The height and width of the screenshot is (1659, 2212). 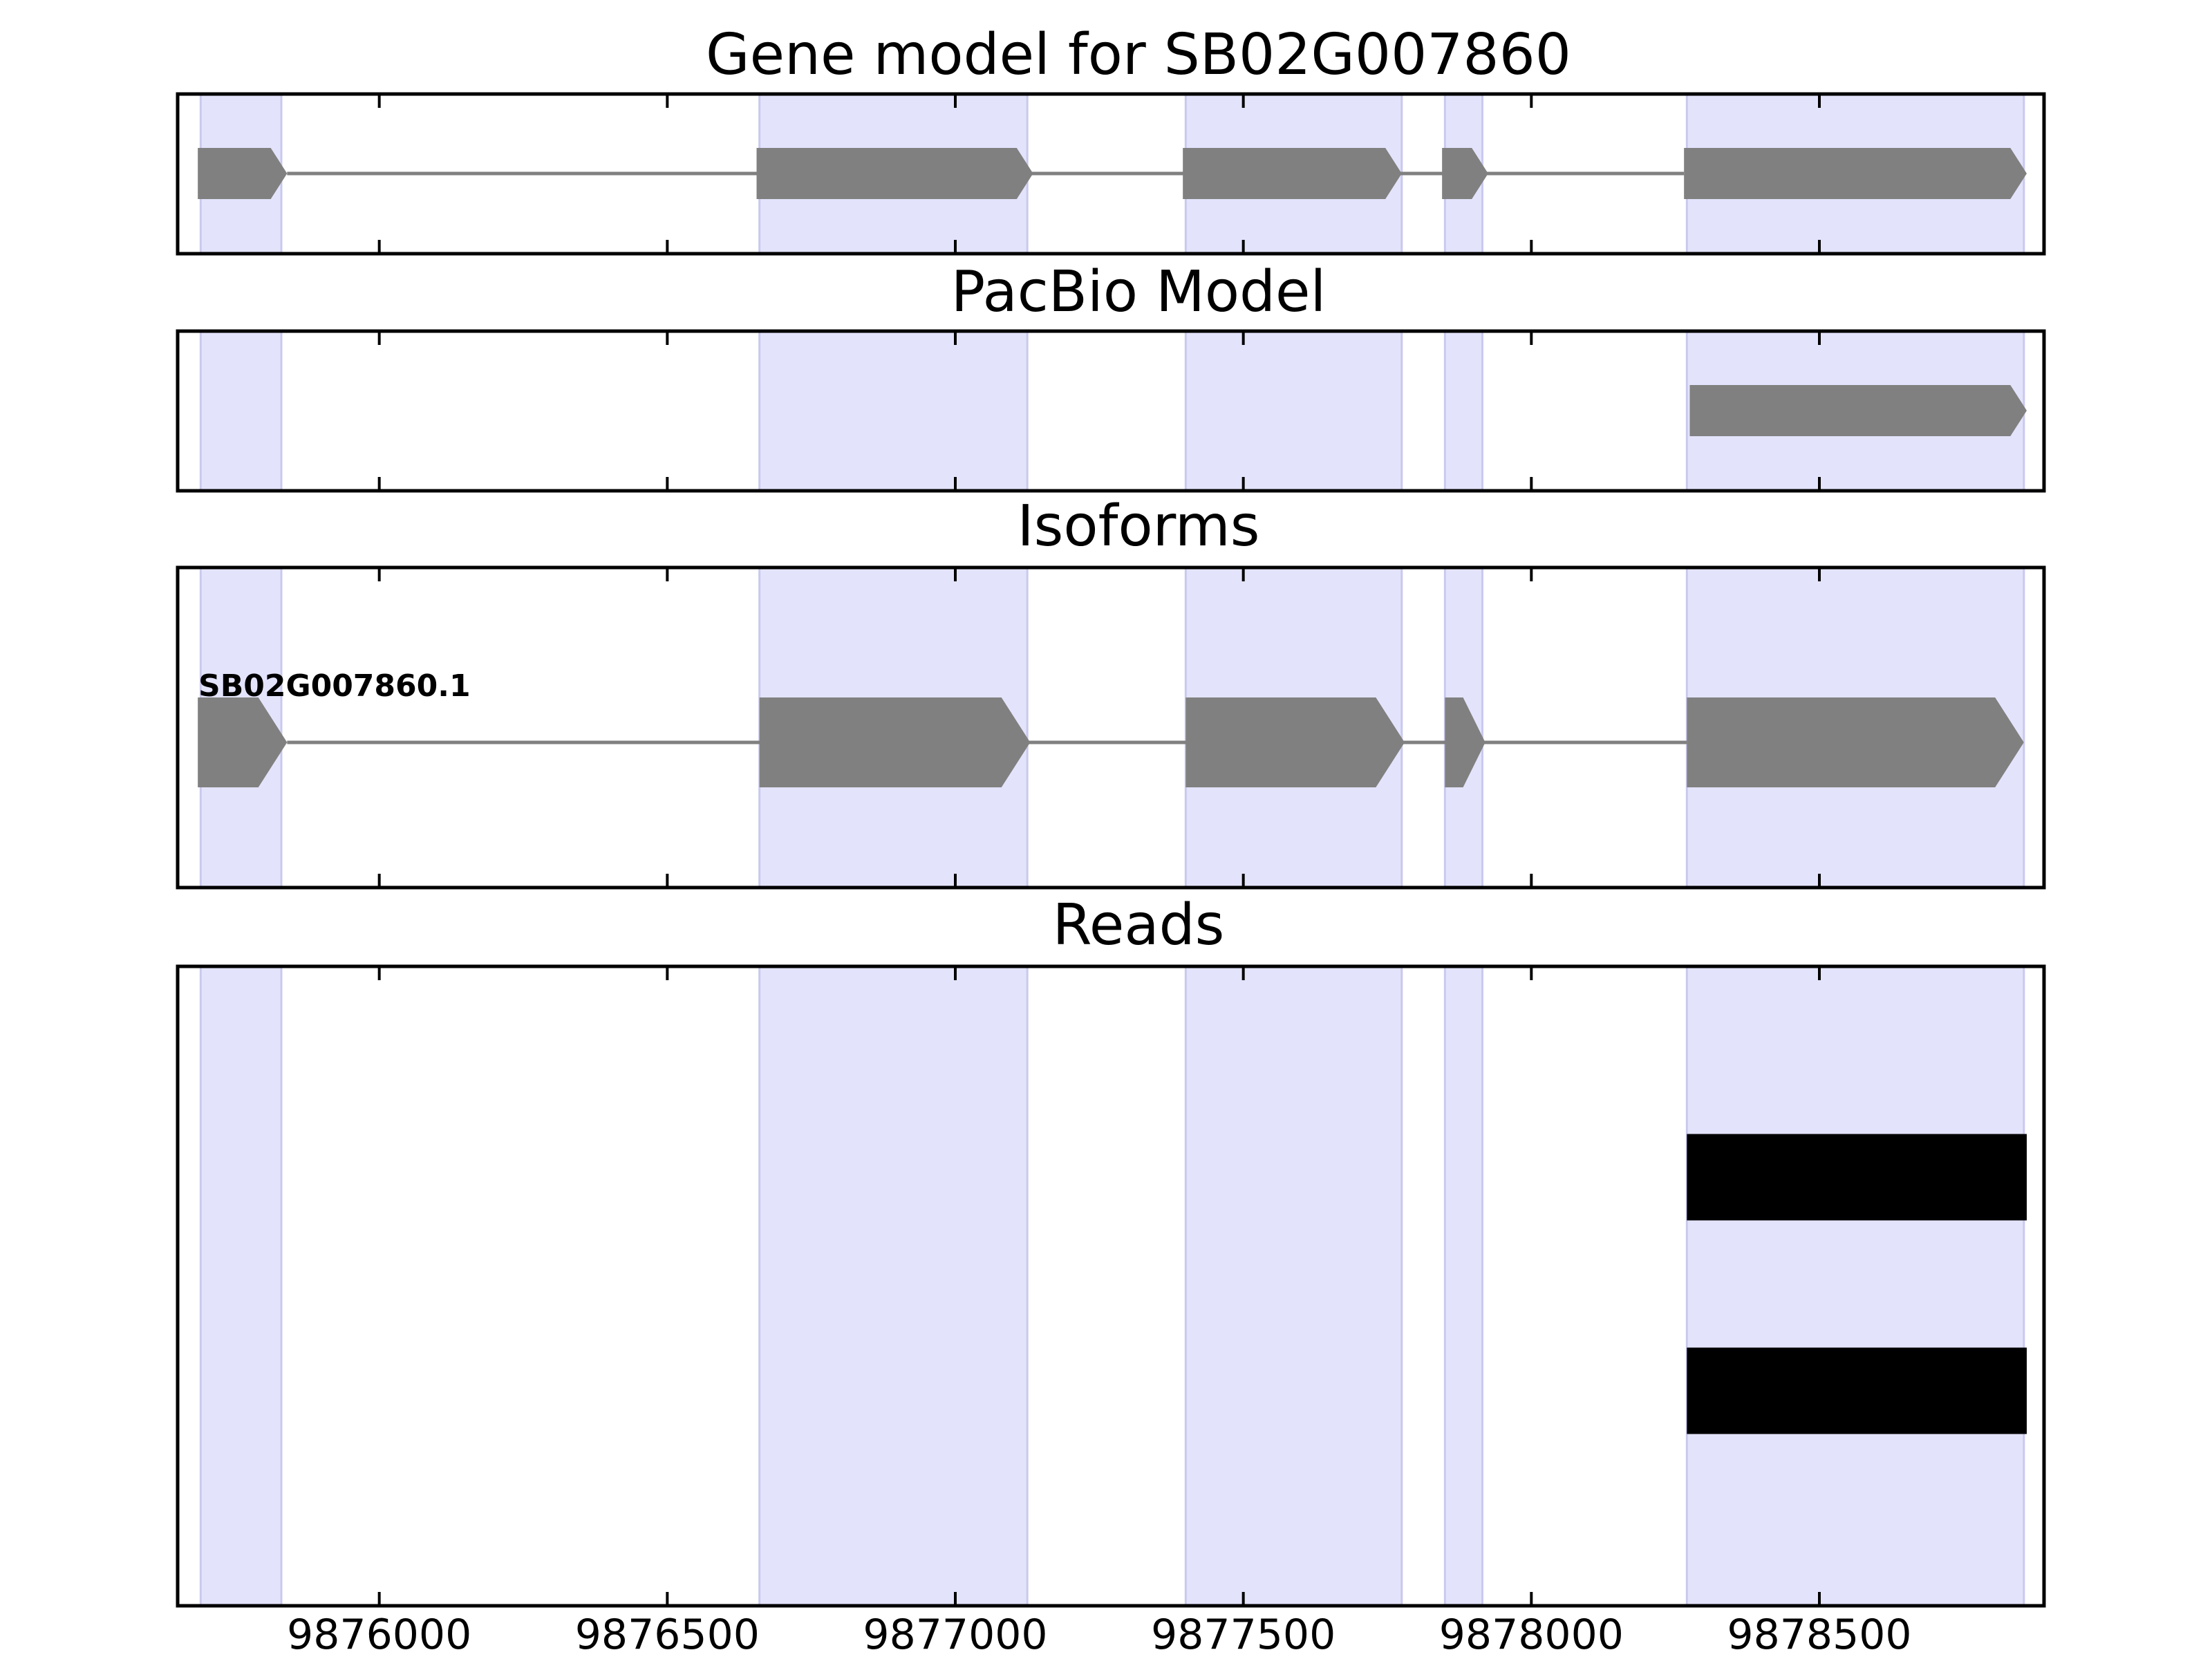 I want to click on isoform-label: SB02G007860.1, so click(x=334, y=686).